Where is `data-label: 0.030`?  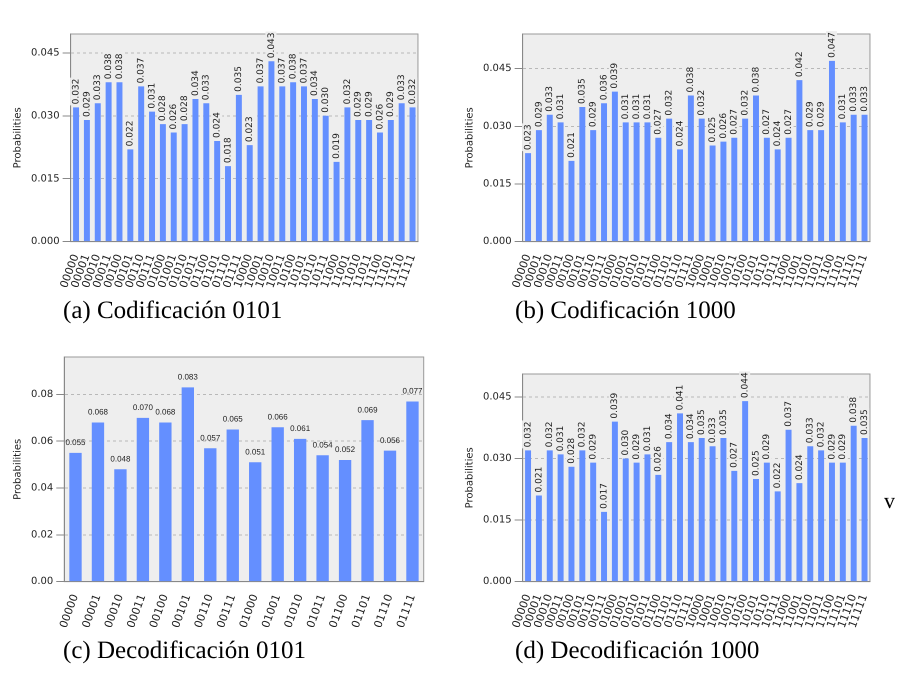
data-label: 0.030 is located at coordinates (326, 99).